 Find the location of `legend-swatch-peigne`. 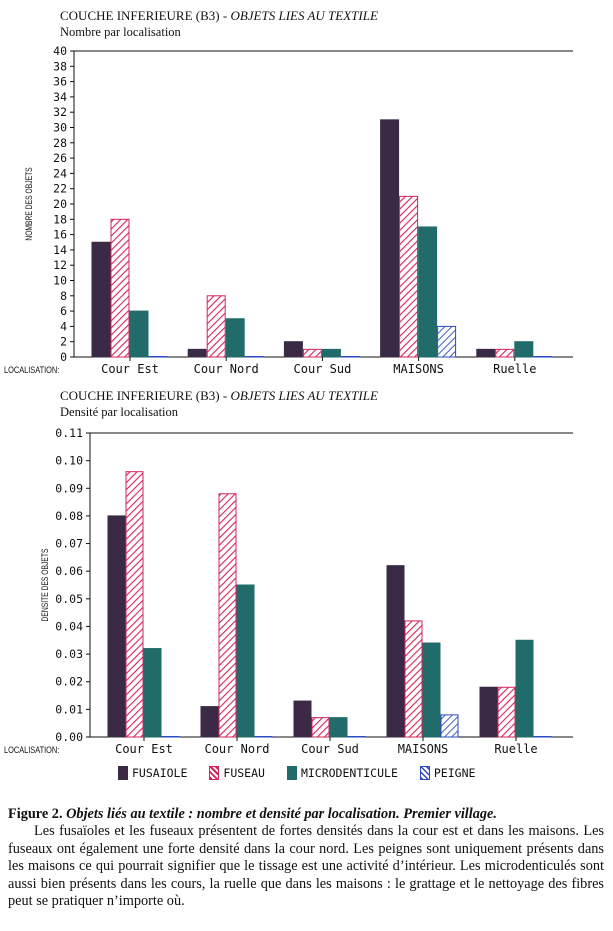

legend-swatch-peigne is located at coordinates (424, 773).